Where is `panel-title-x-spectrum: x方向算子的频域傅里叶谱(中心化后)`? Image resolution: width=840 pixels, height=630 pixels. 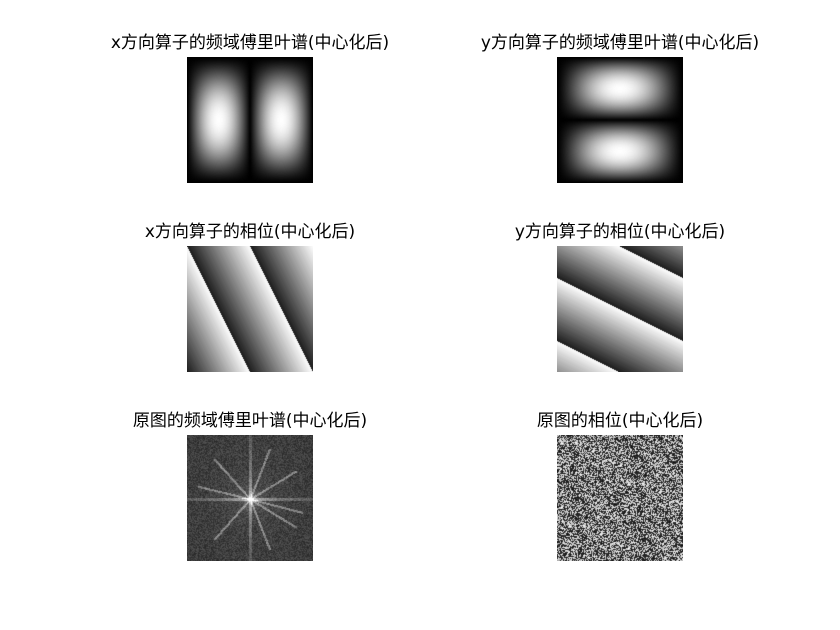 panel-title-x-spectrum: x方向算子的频域傅里叶谱(中心化后) is located at coordinates (250, 43).